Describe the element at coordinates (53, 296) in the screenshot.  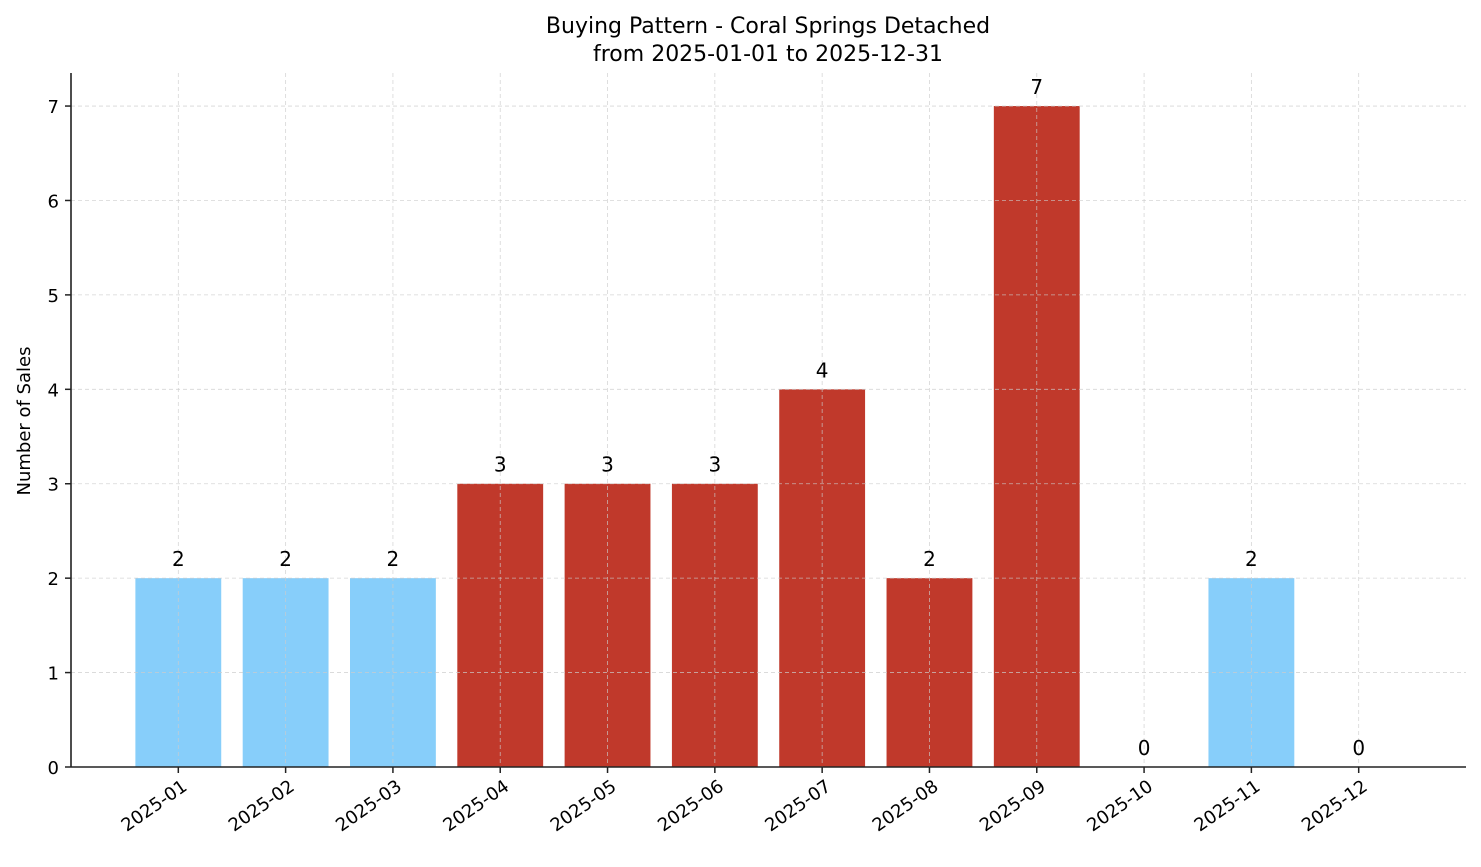
I see `y-tick-label: 5` at that location.